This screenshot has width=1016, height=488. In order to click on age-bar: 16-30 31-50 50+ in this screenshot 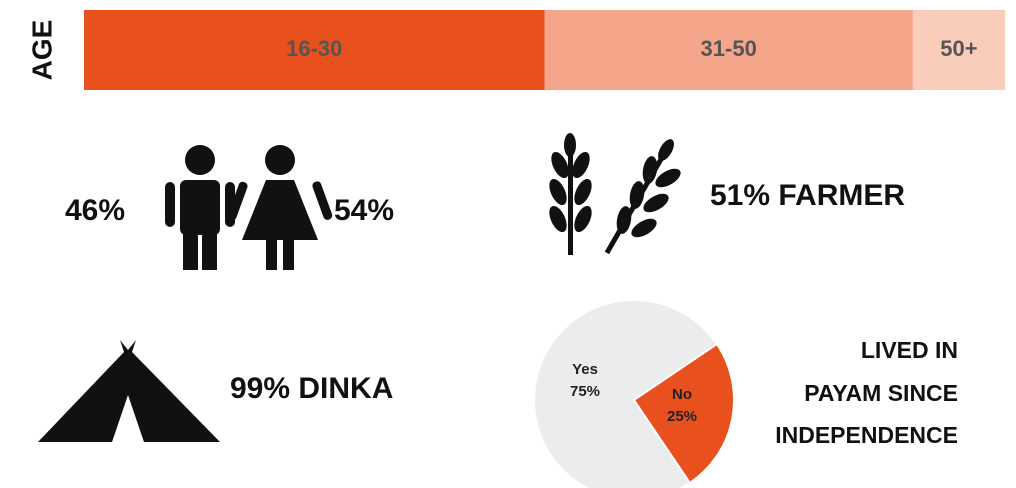, I will do `click(544, 50)`.